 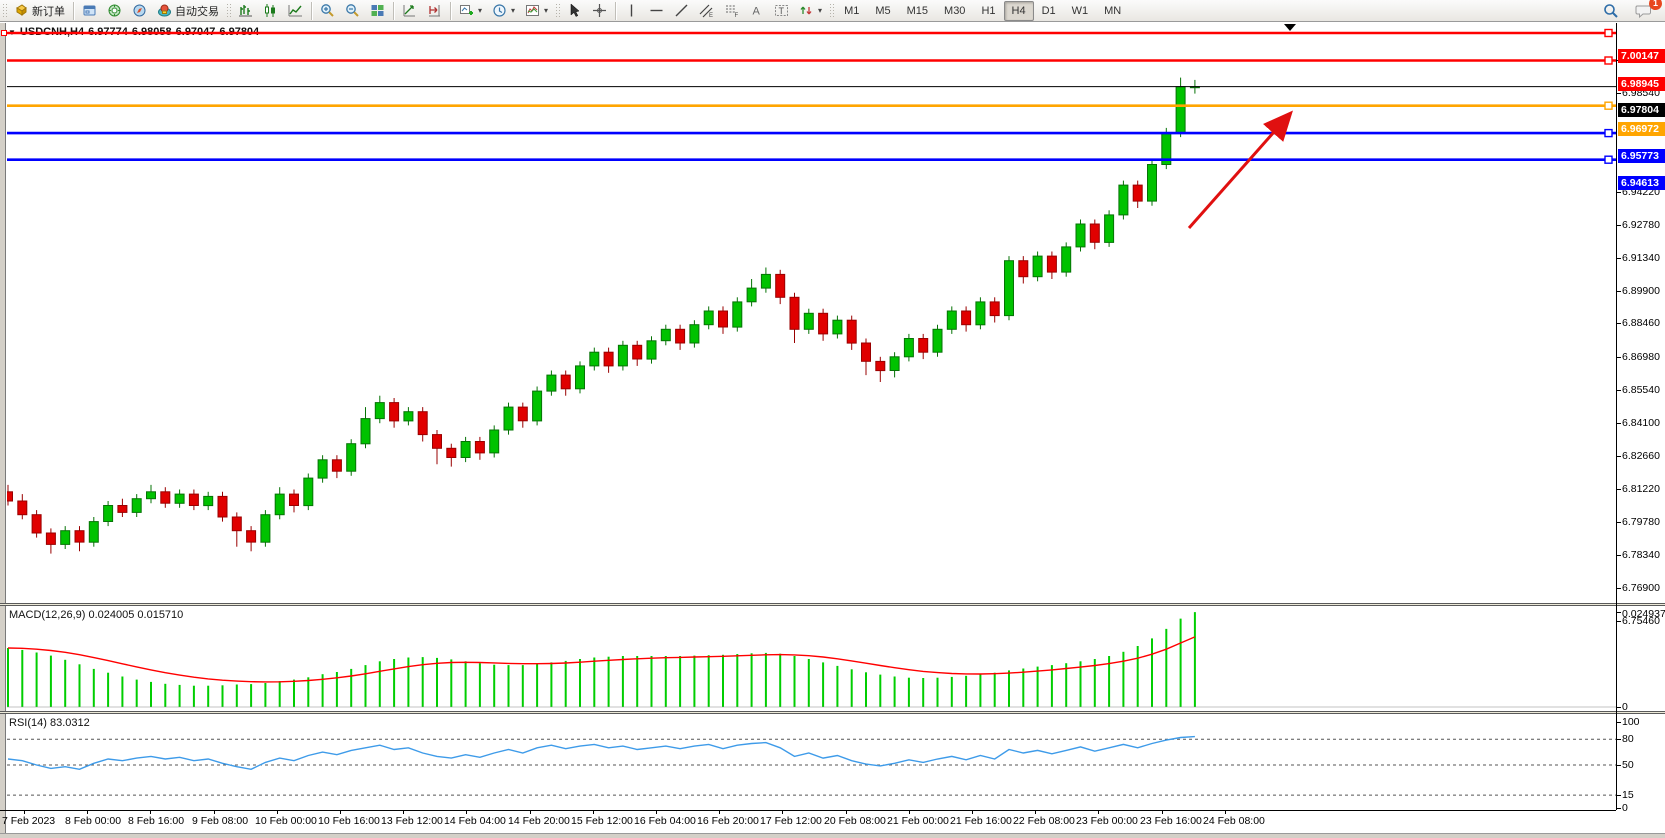 I want to click on timeframe-button-h1: H1, so click(x=988, y=11).